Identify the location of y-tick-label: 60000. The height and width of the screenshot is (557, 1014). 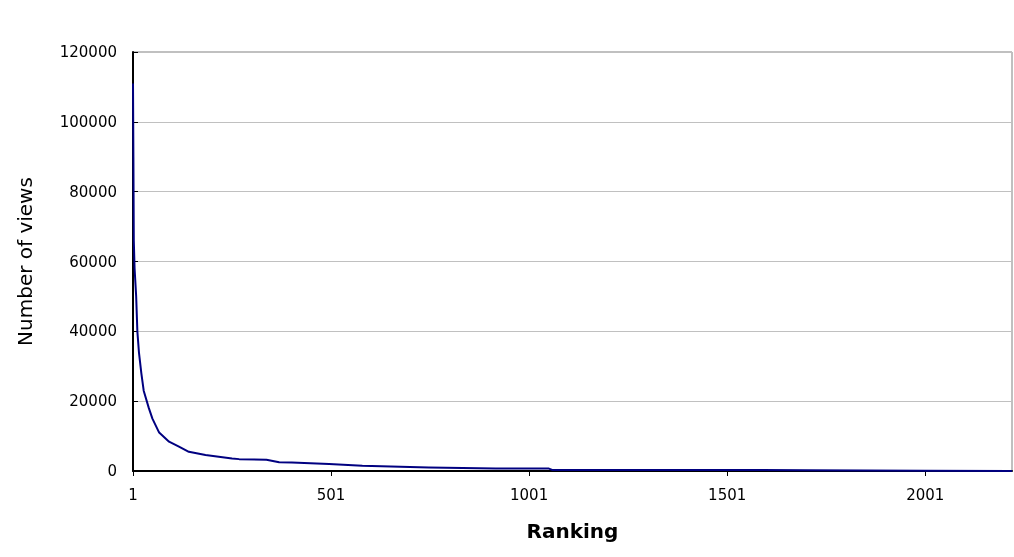
(93, 261).